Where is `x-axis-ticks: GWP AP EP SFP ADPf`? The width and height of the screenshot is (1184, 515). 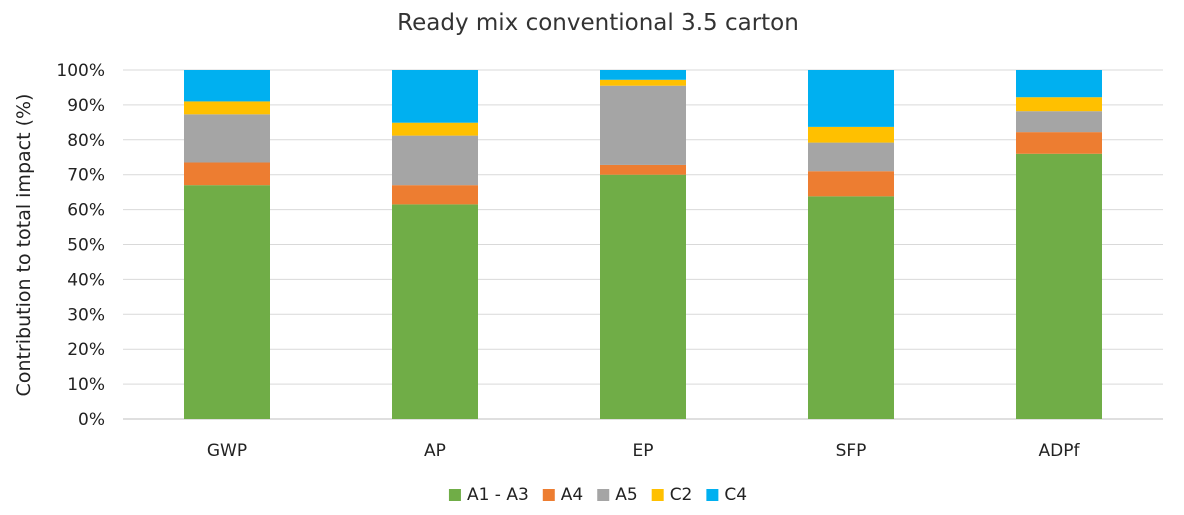
x-axis-ticks: GWP AP EP SFP ADPf is located at coordinates (644, 451).